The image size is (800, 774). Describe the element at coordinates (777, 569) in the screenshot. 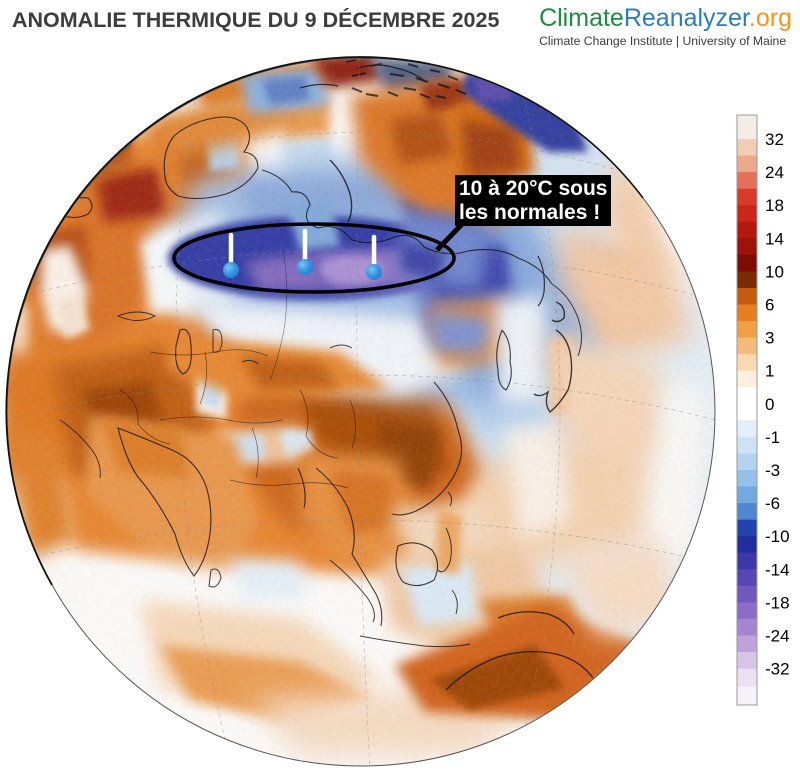

I see `svg-text: -14` at that location.